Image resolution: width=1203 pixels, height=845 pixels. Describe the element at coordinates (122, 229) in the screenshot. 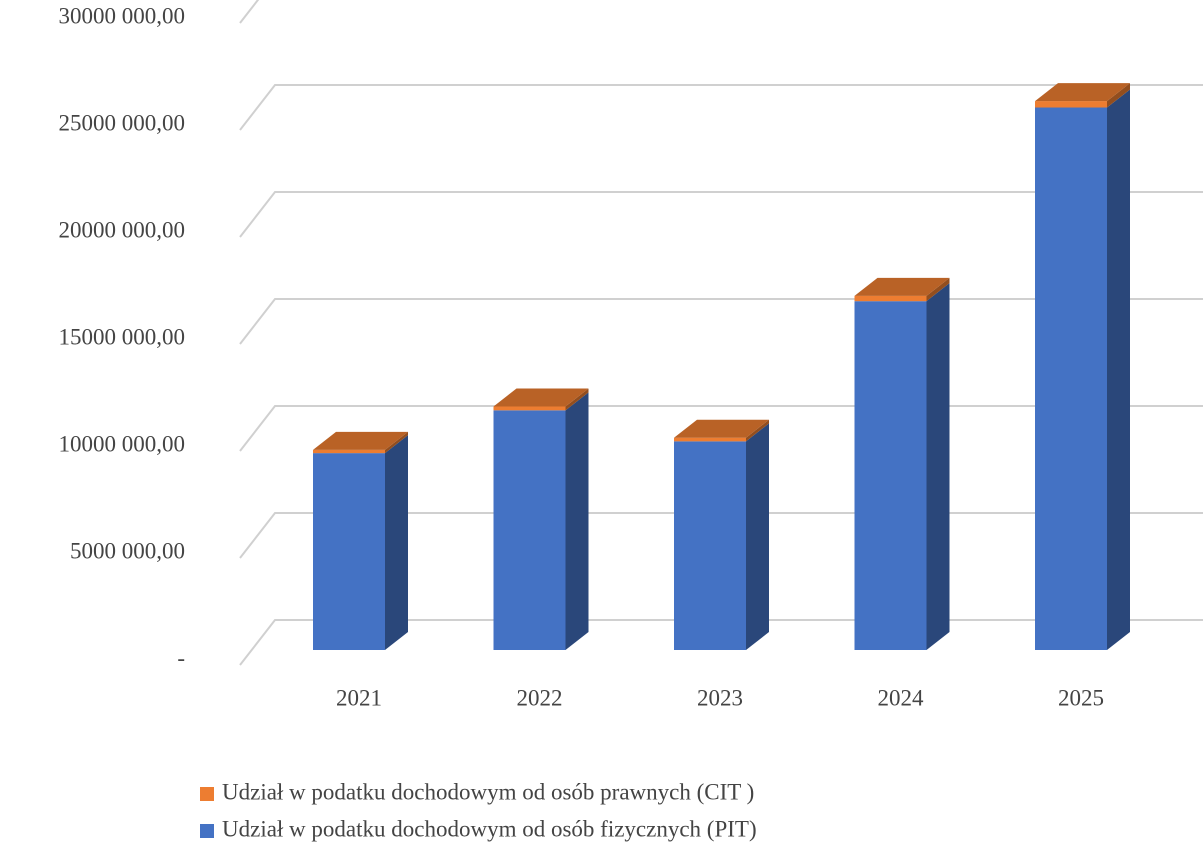

I see `y-tick-label: 20000 000,00` at that location.